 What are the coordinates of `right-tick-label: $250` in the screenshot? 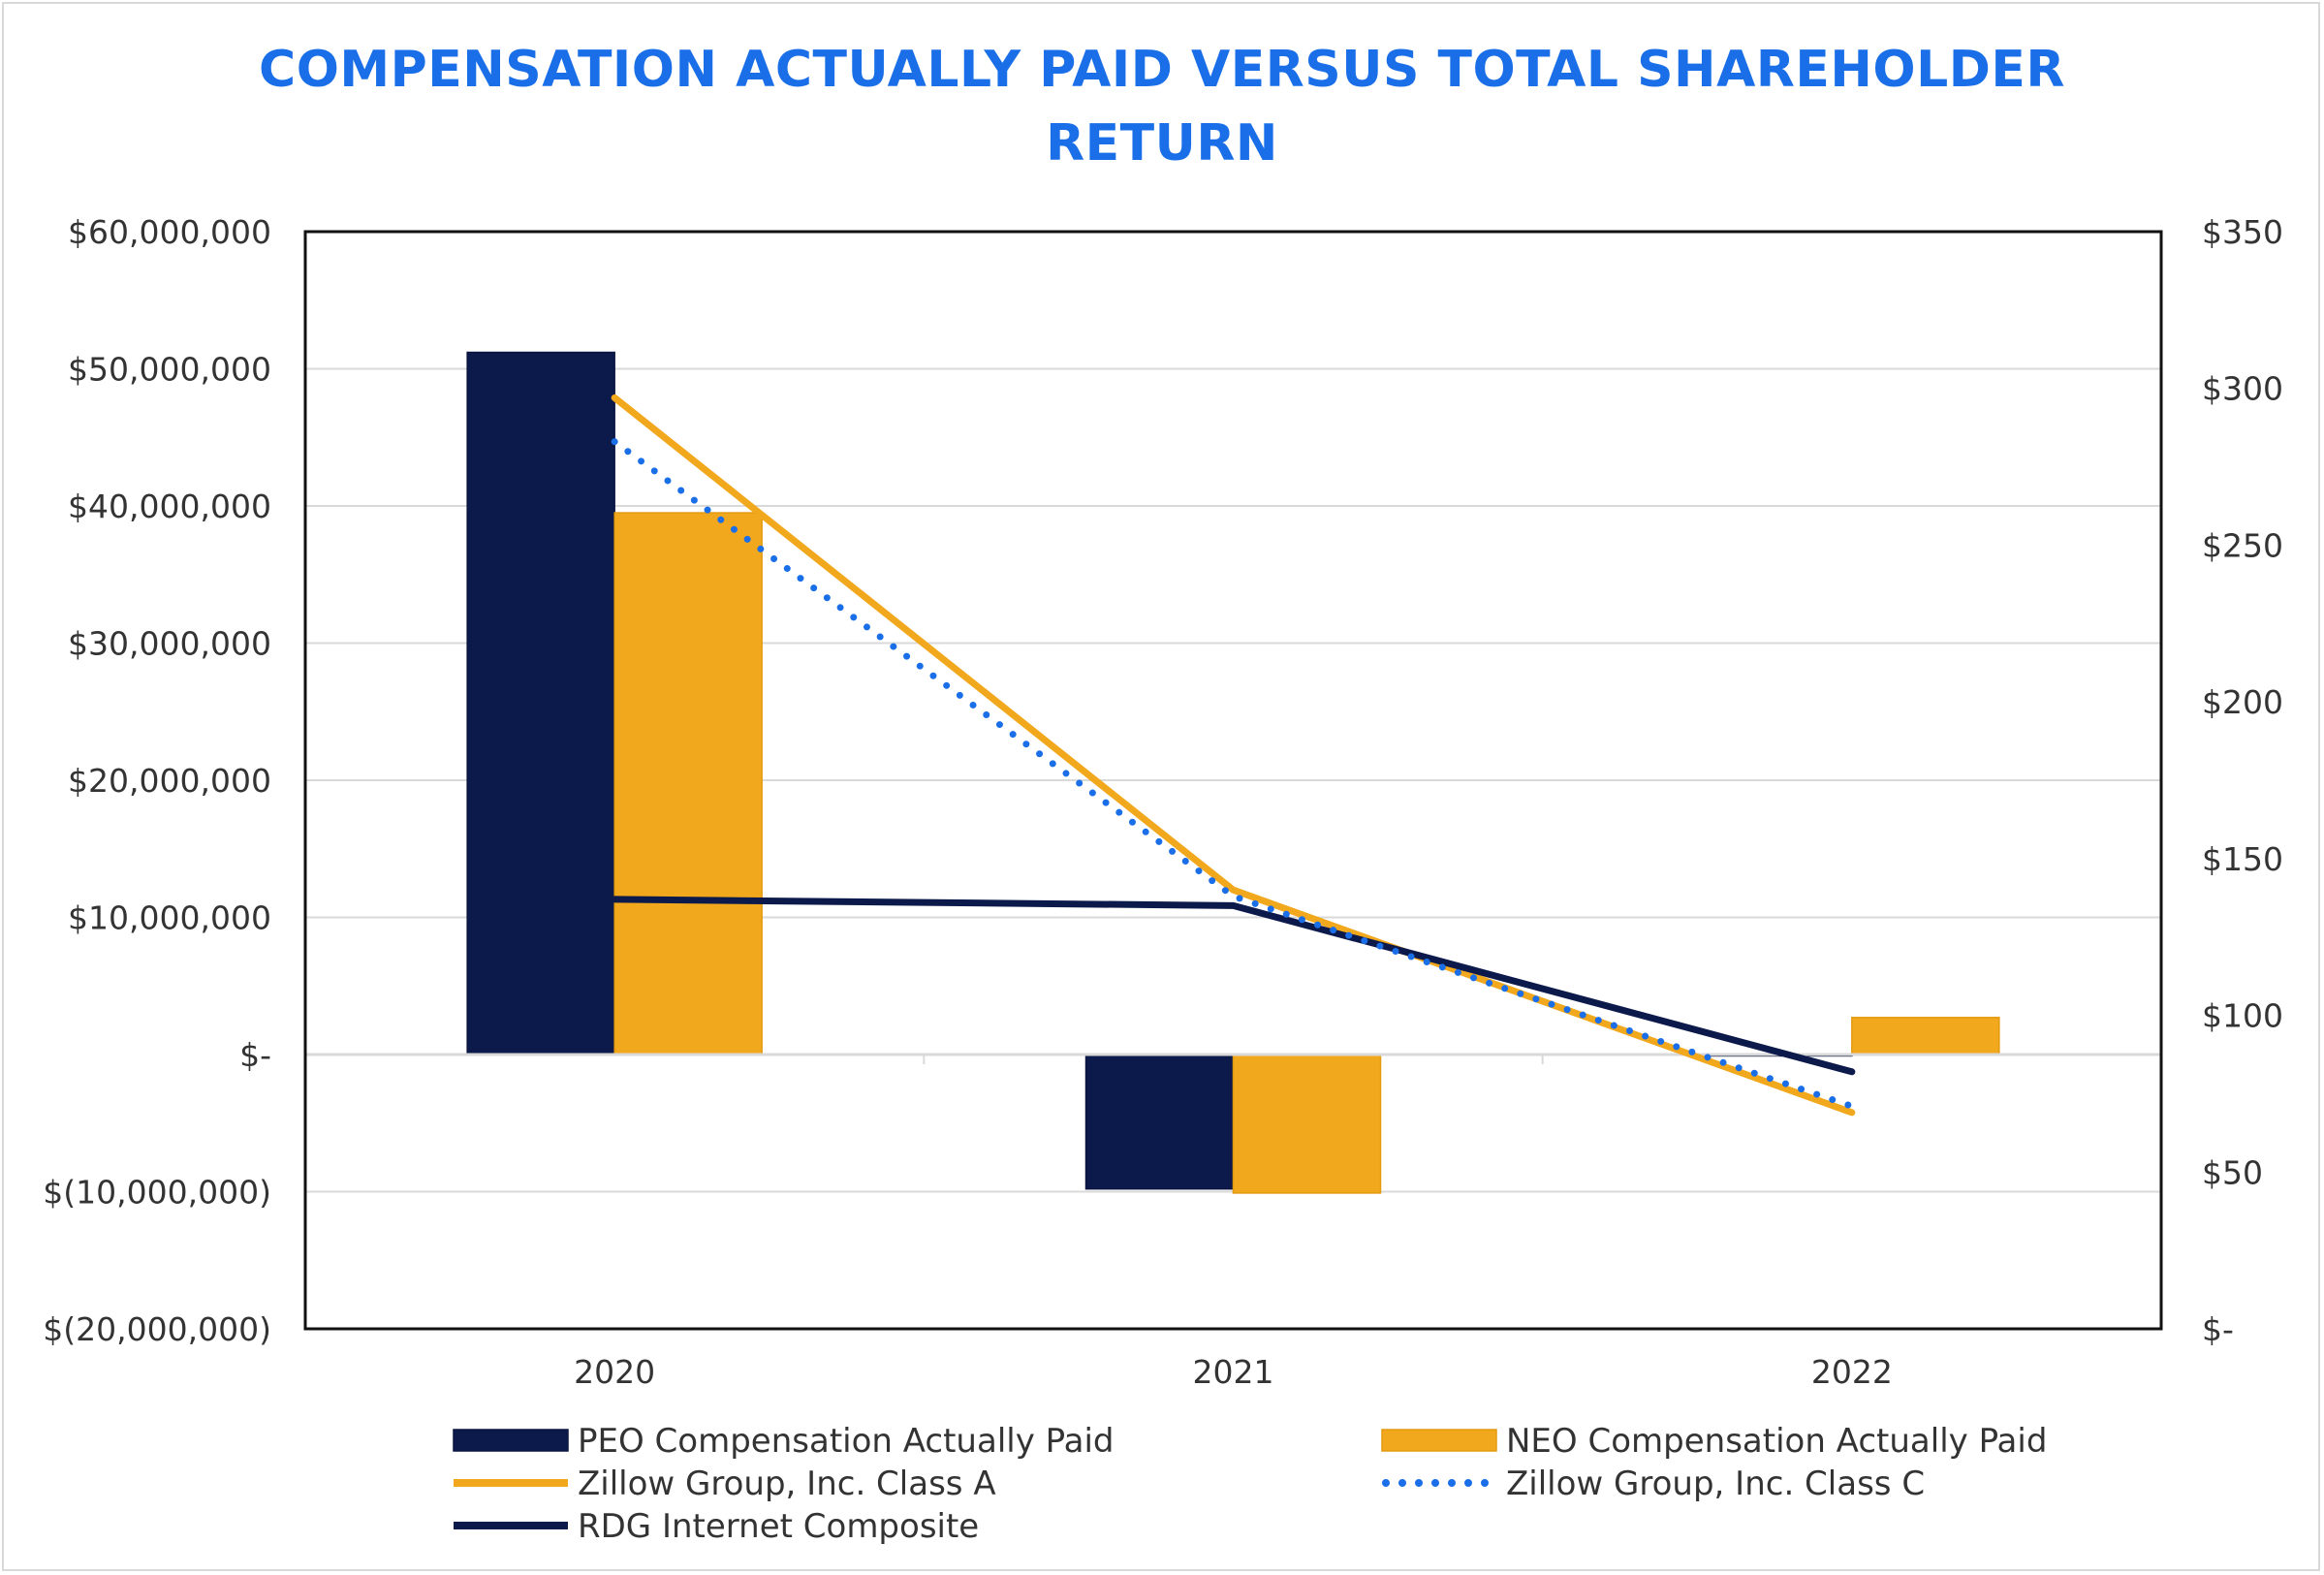 It's located at (2243, 545).